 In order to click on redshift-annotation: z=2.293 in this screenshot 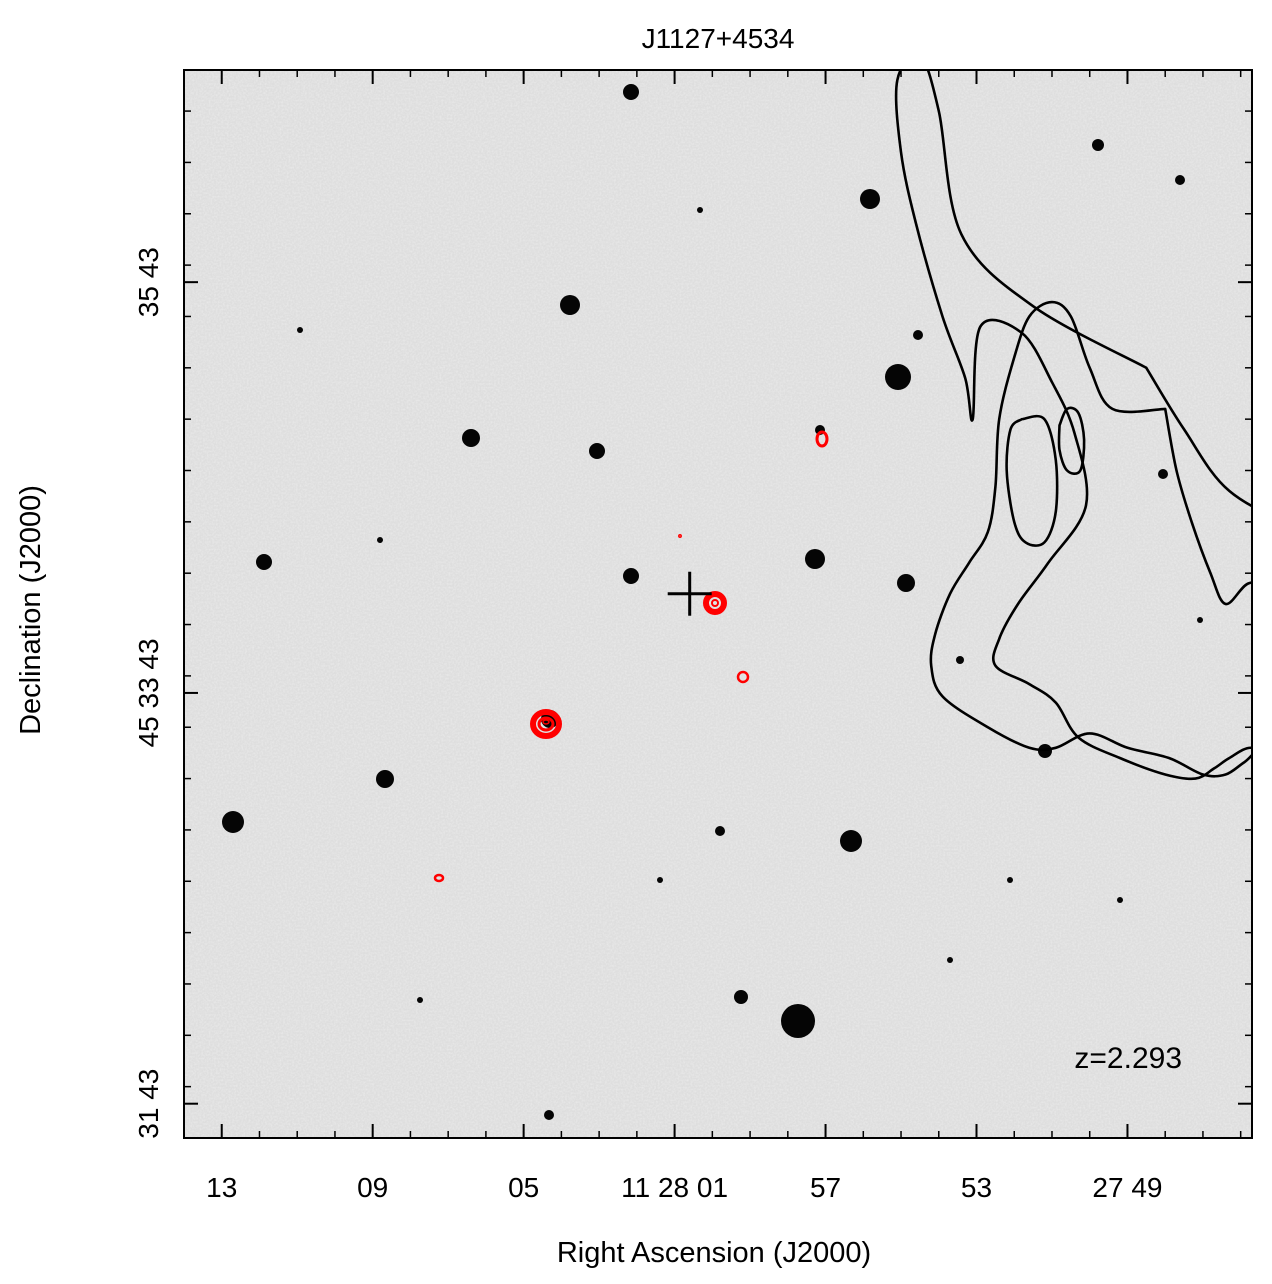, I will do `click(1128, 1058)`.